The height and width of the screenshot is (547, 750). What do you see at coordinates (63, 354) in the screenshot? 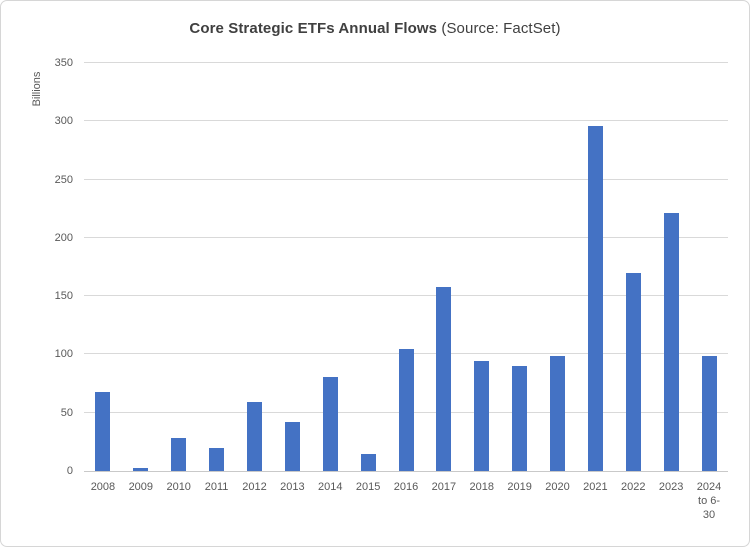
I see `y-axis-tick-label: 100` at bounding box center [63, 354].